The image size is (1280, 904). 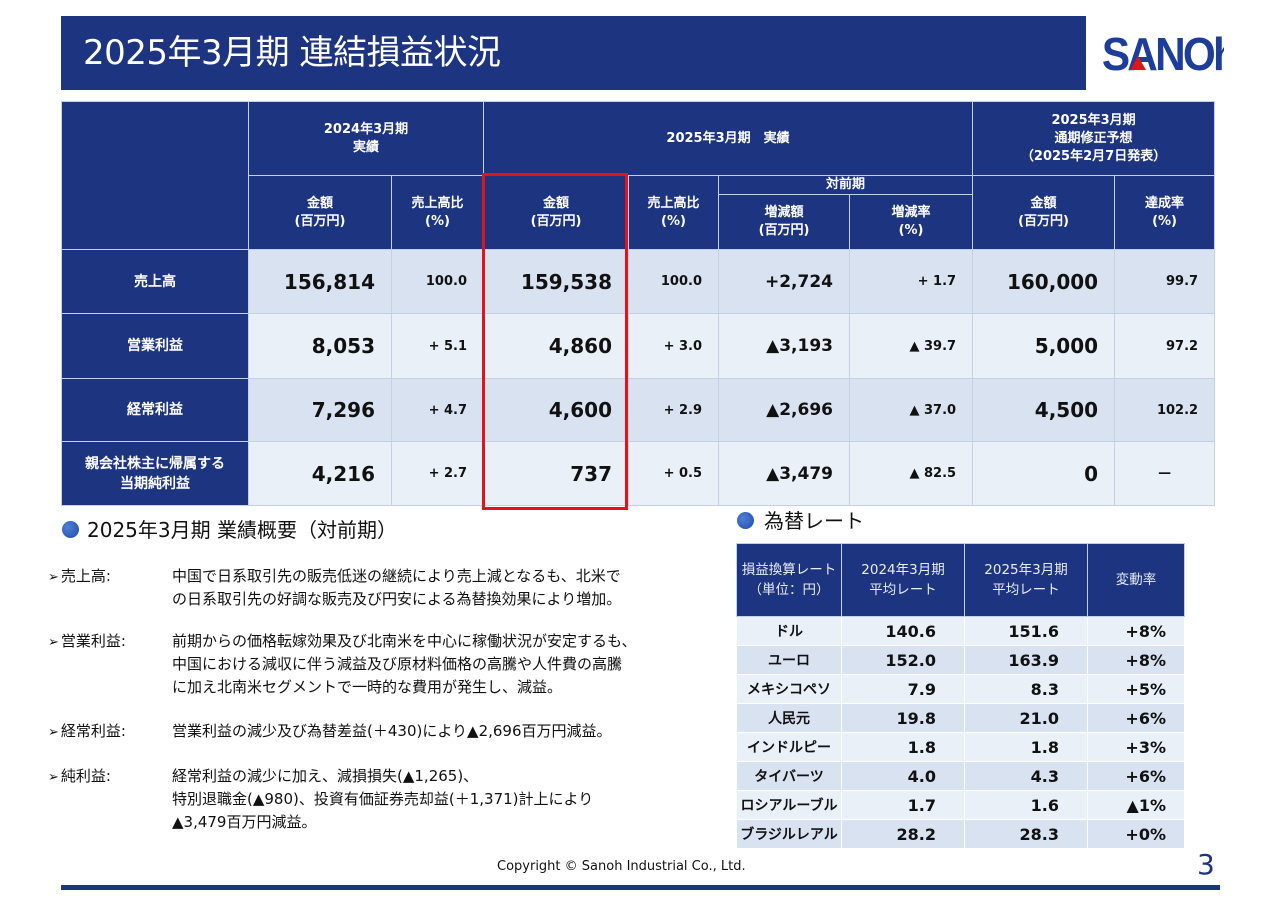 I want to click on copyright: Copyright © Sanoh Industrial Co., Ltd., so click(x=621, y=866).